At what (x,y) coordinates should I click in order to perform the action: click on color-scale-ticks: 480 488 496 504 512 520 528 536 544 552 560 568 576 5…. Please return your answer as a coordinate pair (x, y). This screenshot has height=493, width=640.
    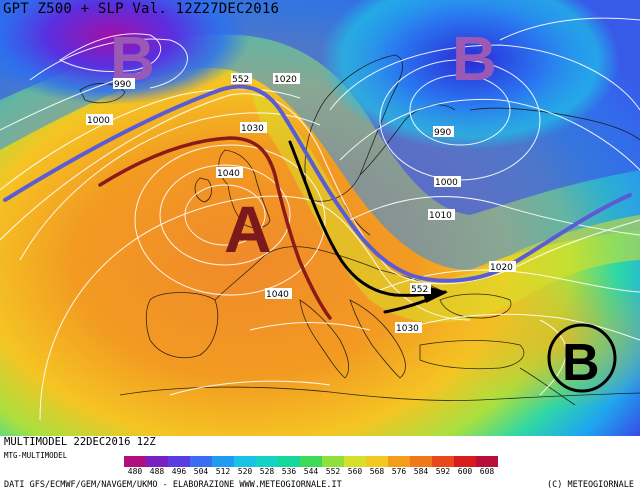
    Looking at the image, I should click on (311, 471).